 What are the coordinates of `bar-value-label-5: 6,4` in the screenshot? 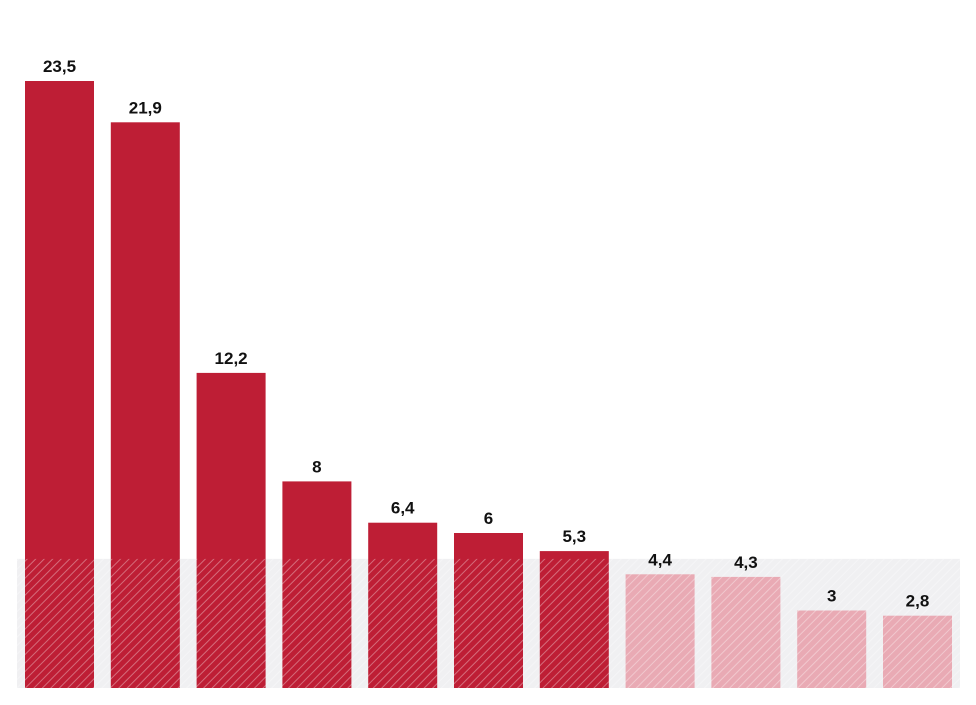 It's located at (403, 508).